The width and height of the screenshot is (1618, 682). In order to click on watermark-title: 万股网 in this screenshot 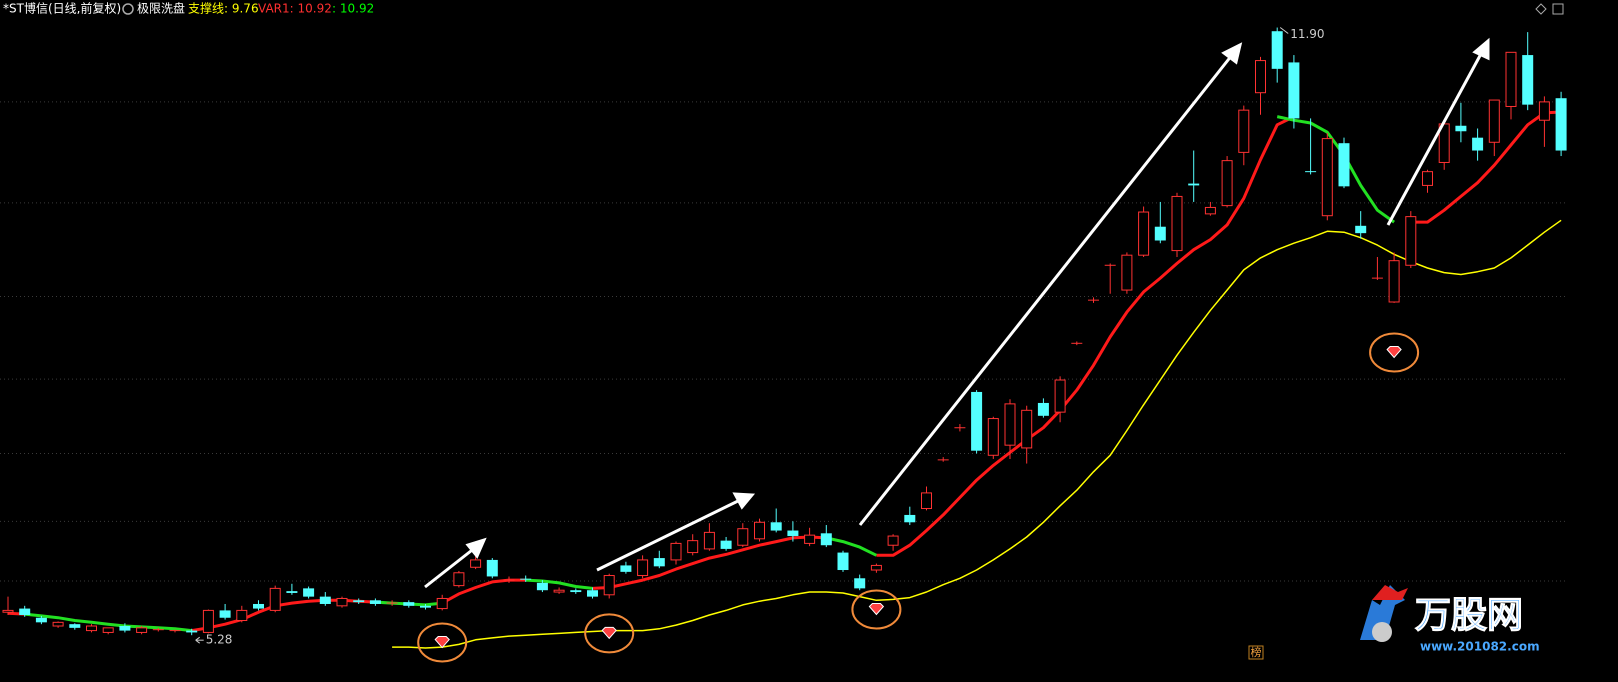, I will do `click(1469, 615)`.